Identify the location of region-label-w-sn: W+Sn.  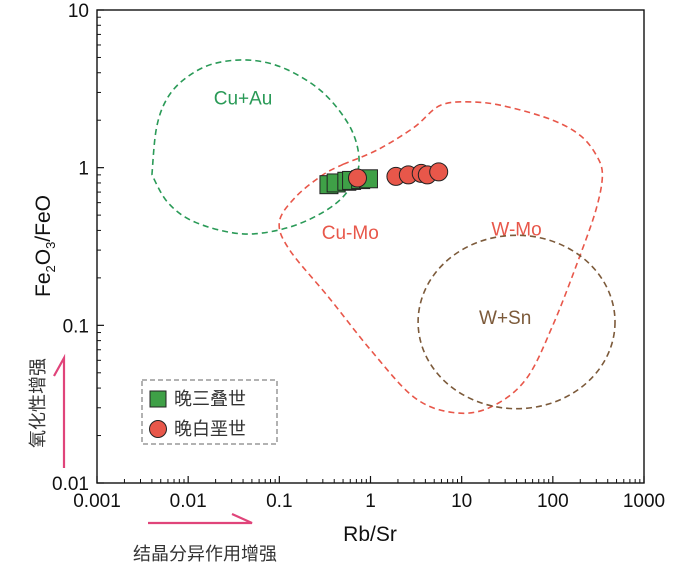
(505, 318).